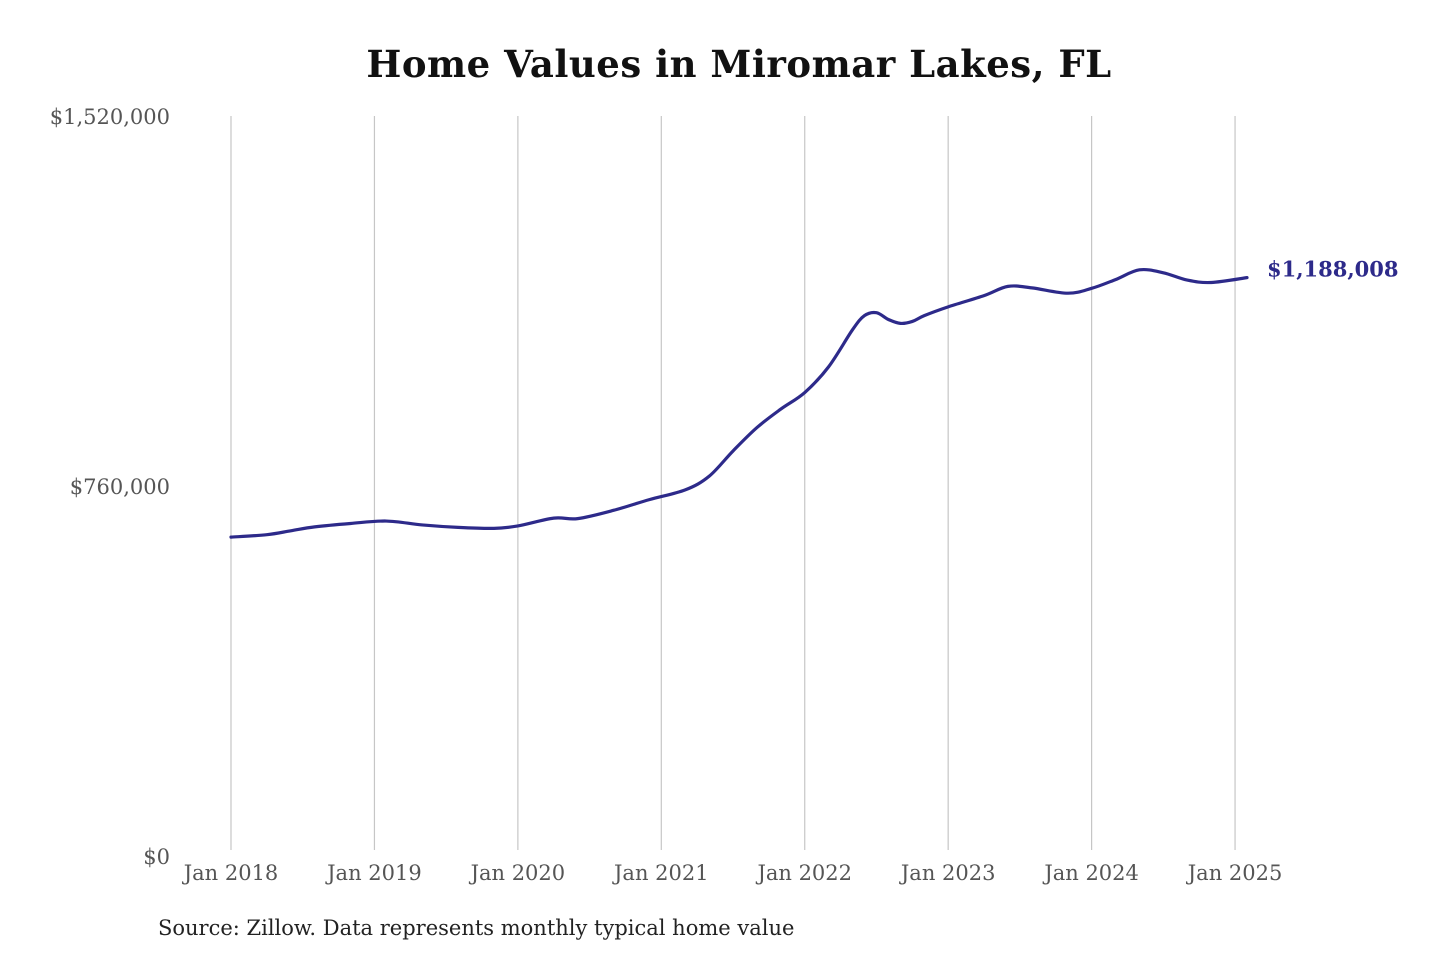 The image size is (1440, 960). Describe the element at coordinates (373, 873) in the screenshot. I see `x-tick-label: Jan 2019` at that location.